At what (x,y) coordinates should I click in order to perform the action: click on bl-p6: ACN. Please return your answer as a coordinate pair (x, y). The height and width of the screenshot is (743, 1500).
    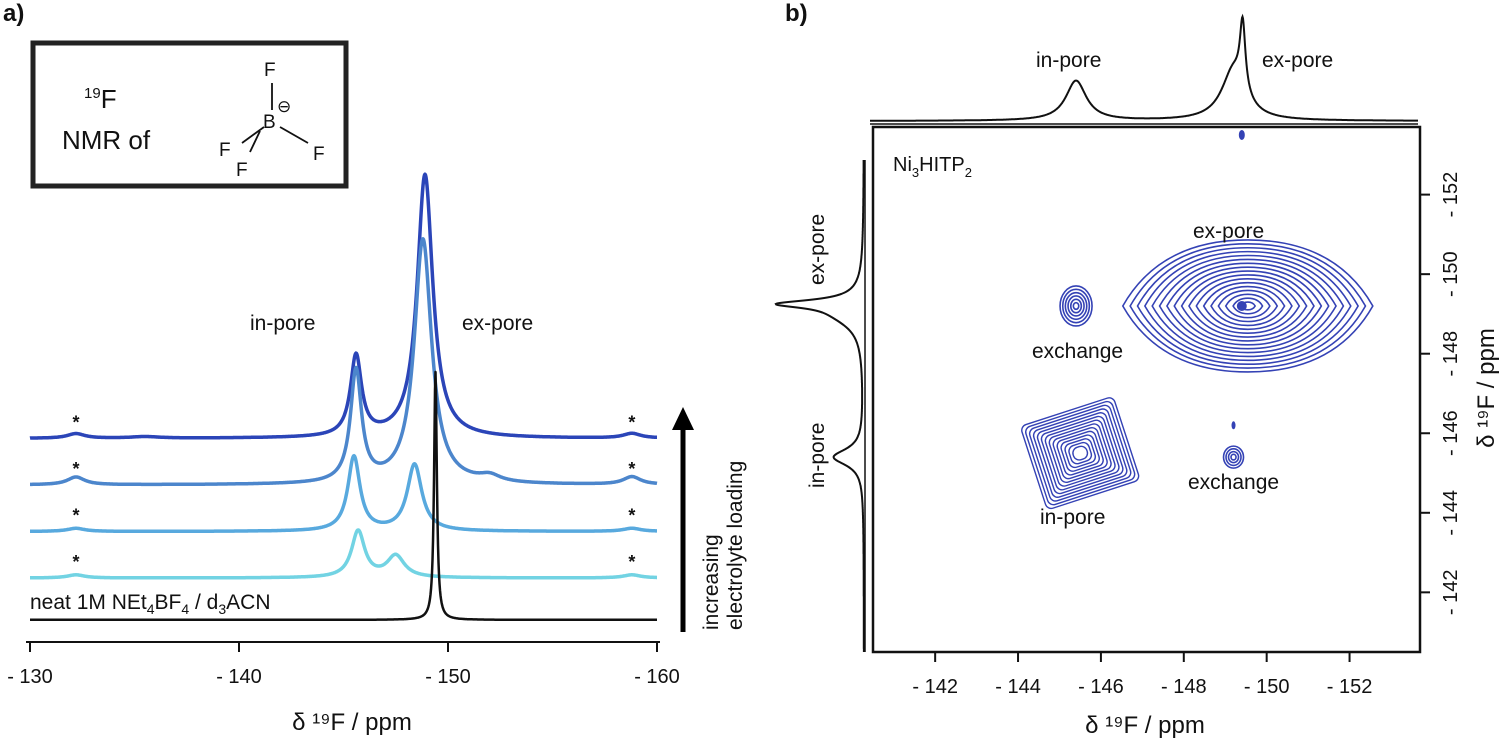
    Looking at the image, I should click on (248, 602).